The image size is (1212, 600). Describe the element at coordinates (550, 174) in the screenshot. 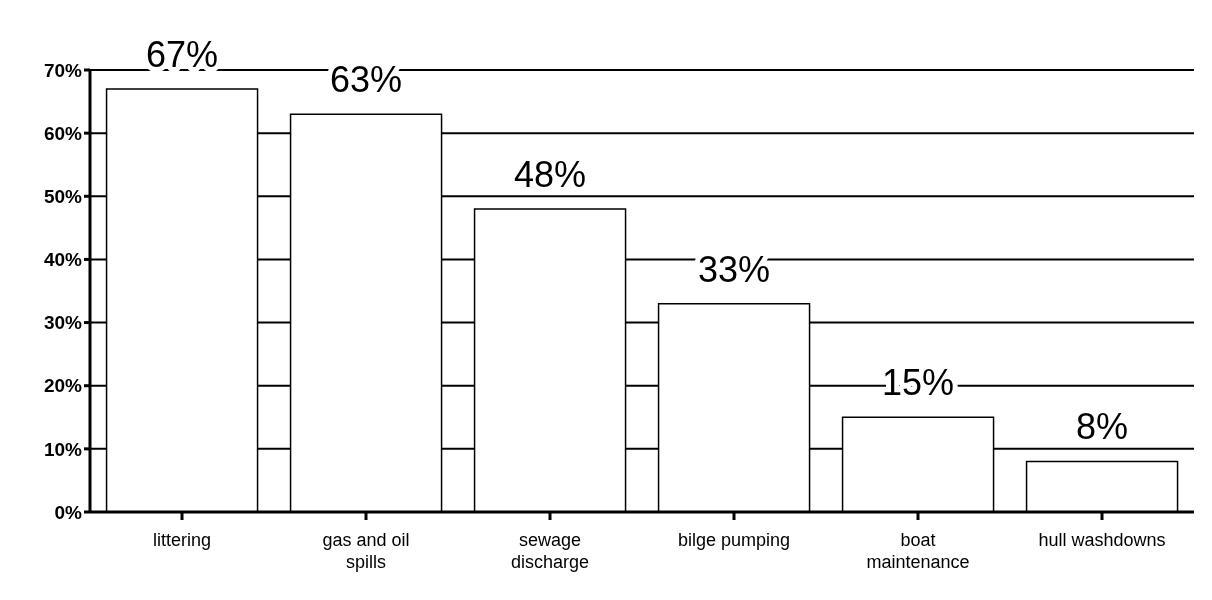

I see `data-label: 48%` at that location.